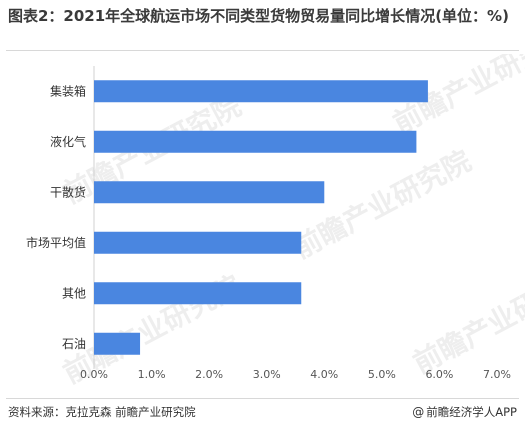 The width and height of the screenshot is (525, 431). What do you see at coordinates (74, 293) in the screenshot?
I see `category-label: 其他` at bounding box center [74, 293].